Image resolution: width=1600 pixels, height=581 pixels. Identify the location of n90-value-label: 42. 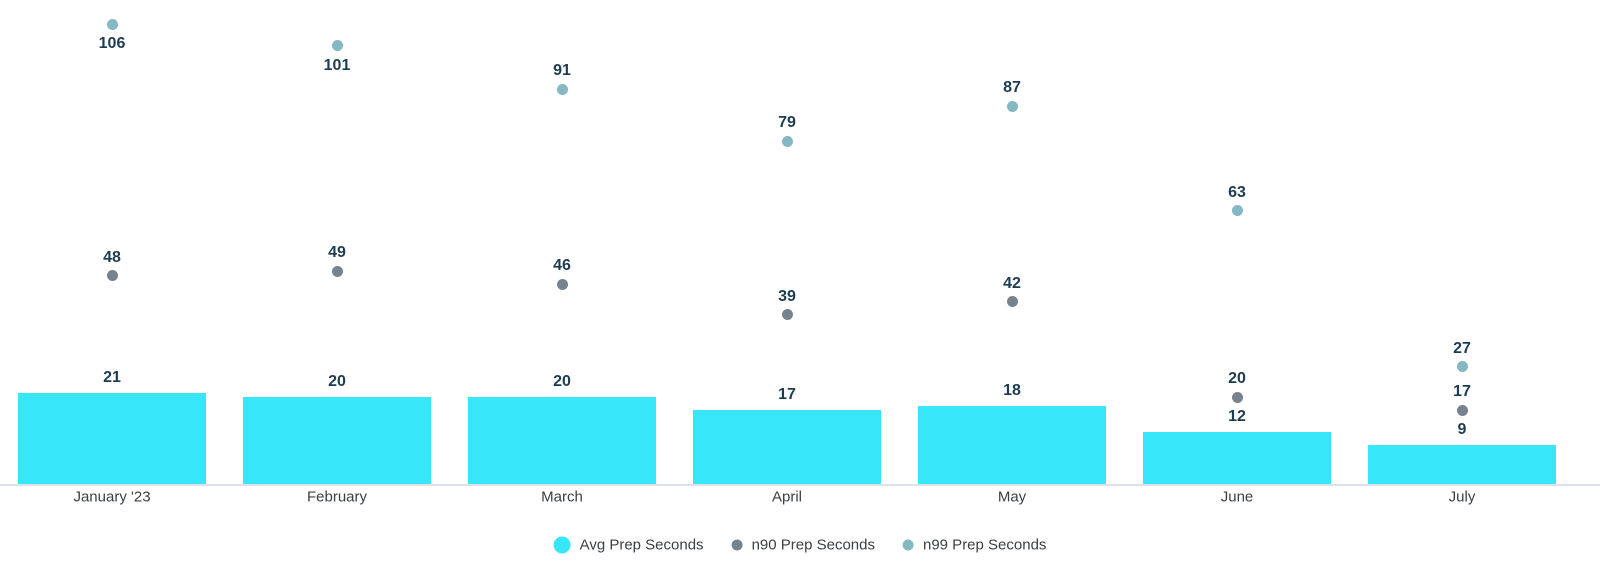
(1012, 283).